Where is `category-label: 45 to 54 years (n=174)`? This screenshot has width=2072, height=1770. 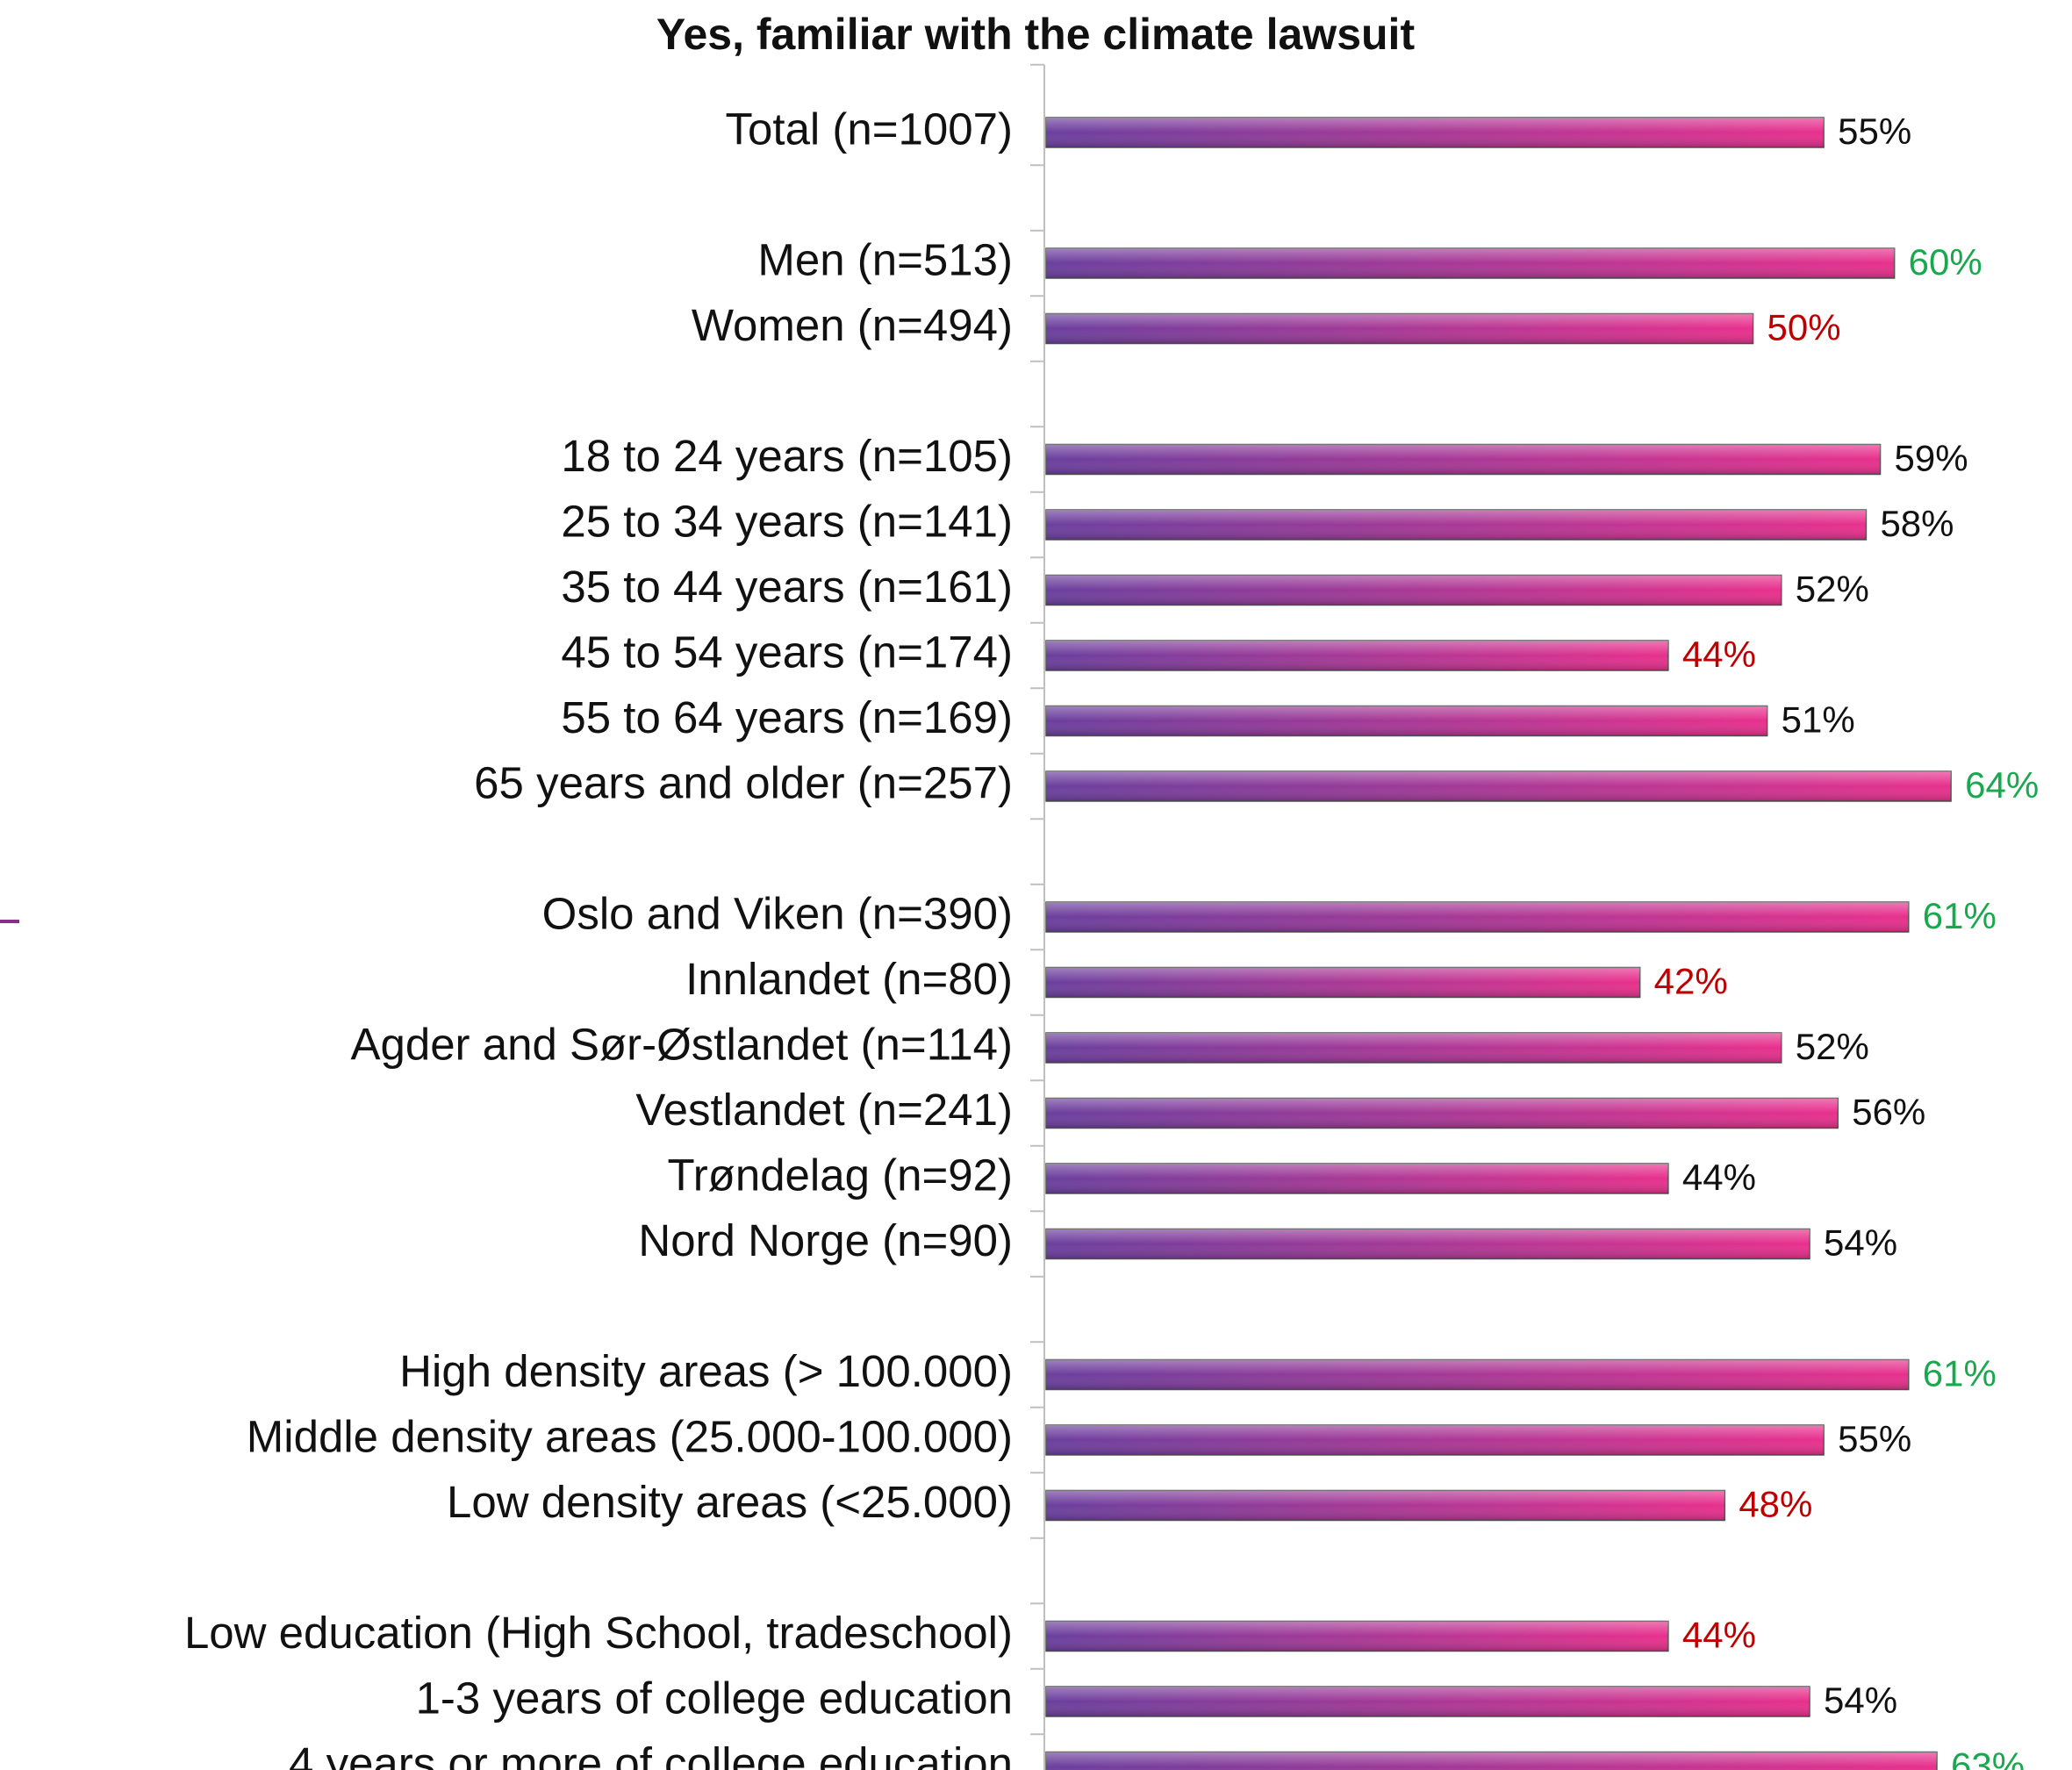
category-label: 45 to 54 years (n=174) is located at coordinates (787, 652).